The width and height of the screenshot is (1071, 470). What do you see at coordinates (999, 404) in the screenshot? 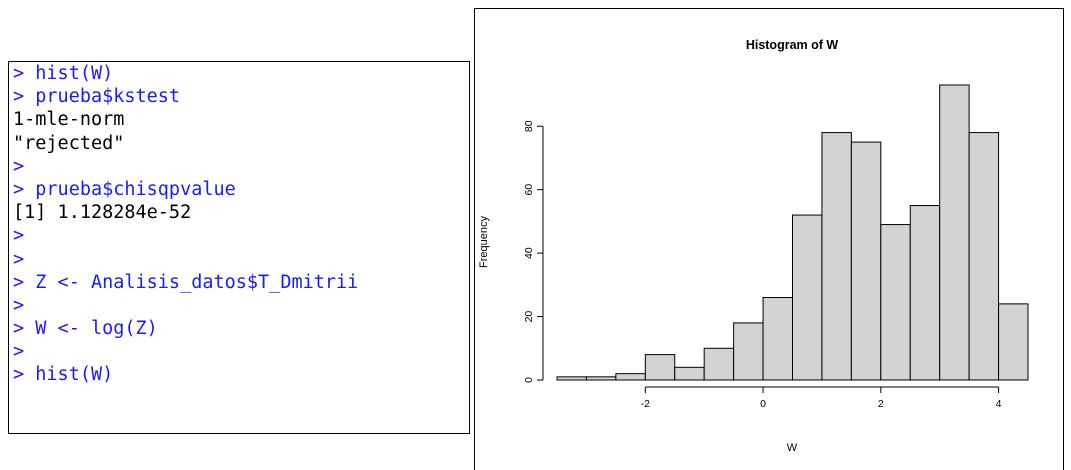
I see `x-tick-label: 4` at bounding box center [999, 404].